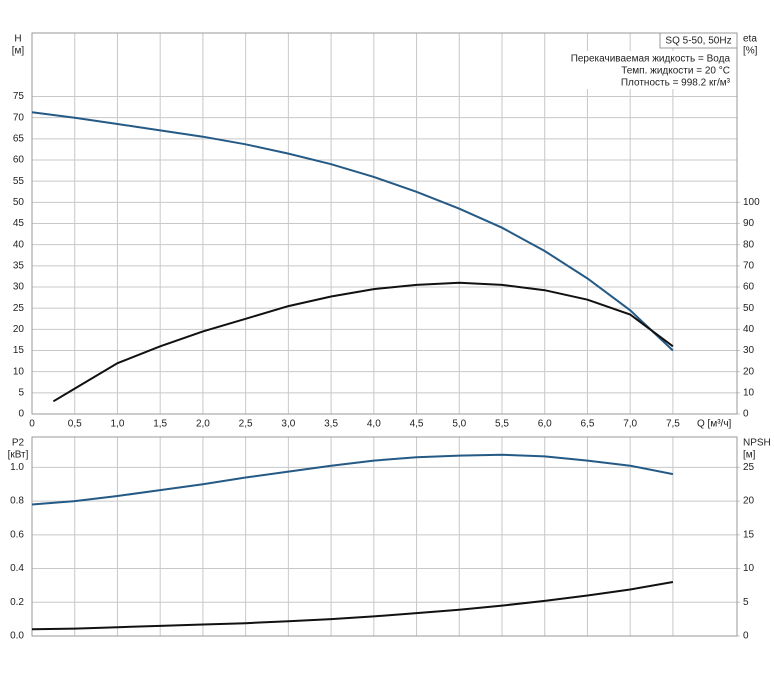  I want to click on x-tick-label: 5,0, so click(459, 424).